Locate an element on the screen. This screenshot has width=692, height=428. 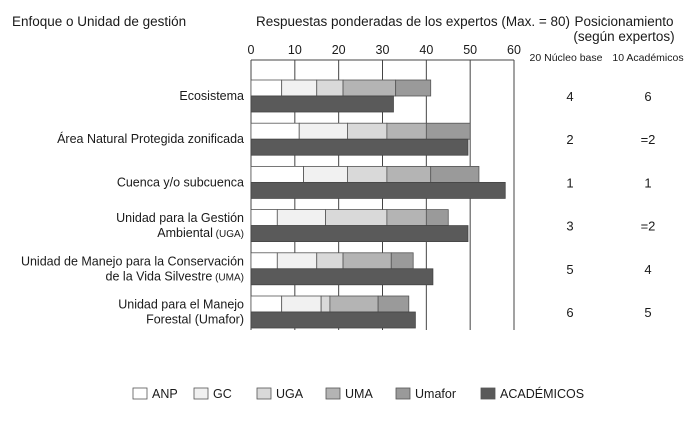
header-col-nucleo: 20 Núcleo base is located at coordinates (566, 58).